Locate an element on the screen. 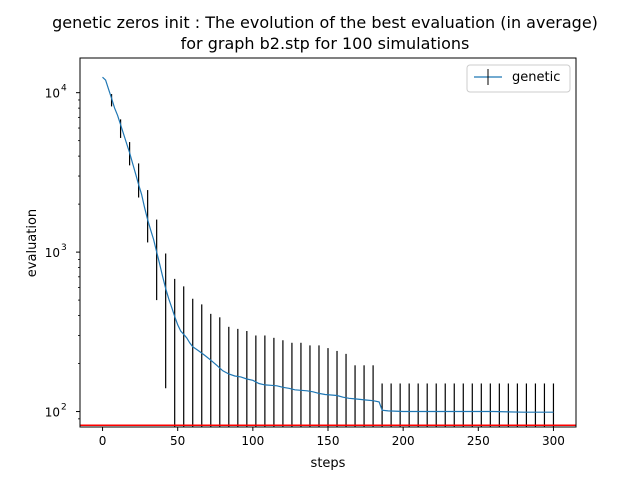 This screenshot has height=480, width=640. x-axis: 0 50 100 150 200 250 300 is located at coordinates (332, 437).